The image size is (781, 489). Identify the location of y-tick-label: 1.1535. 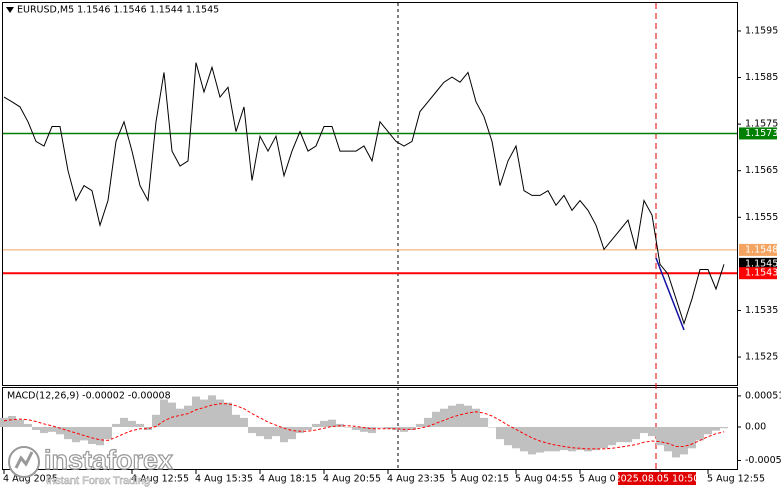
(761, 310).